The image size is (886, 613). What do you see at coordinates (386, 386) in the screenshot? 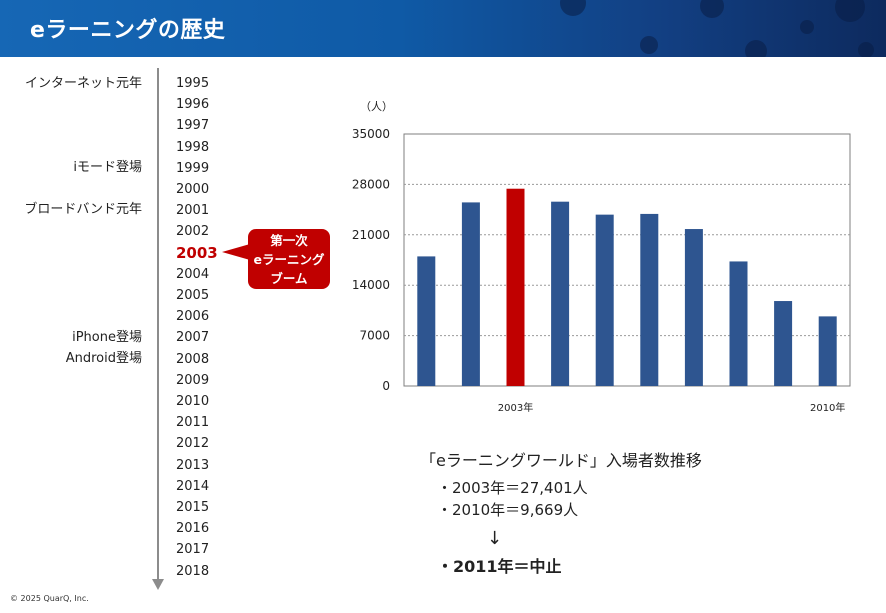
I see `y-tick-label: 0` at bounding box center [386, 386].